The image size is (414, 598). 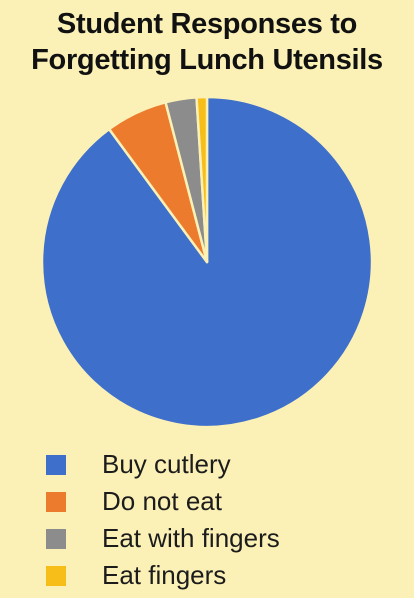 I want to click on legend-label: Eat fingers, so click(x=164, y=575).